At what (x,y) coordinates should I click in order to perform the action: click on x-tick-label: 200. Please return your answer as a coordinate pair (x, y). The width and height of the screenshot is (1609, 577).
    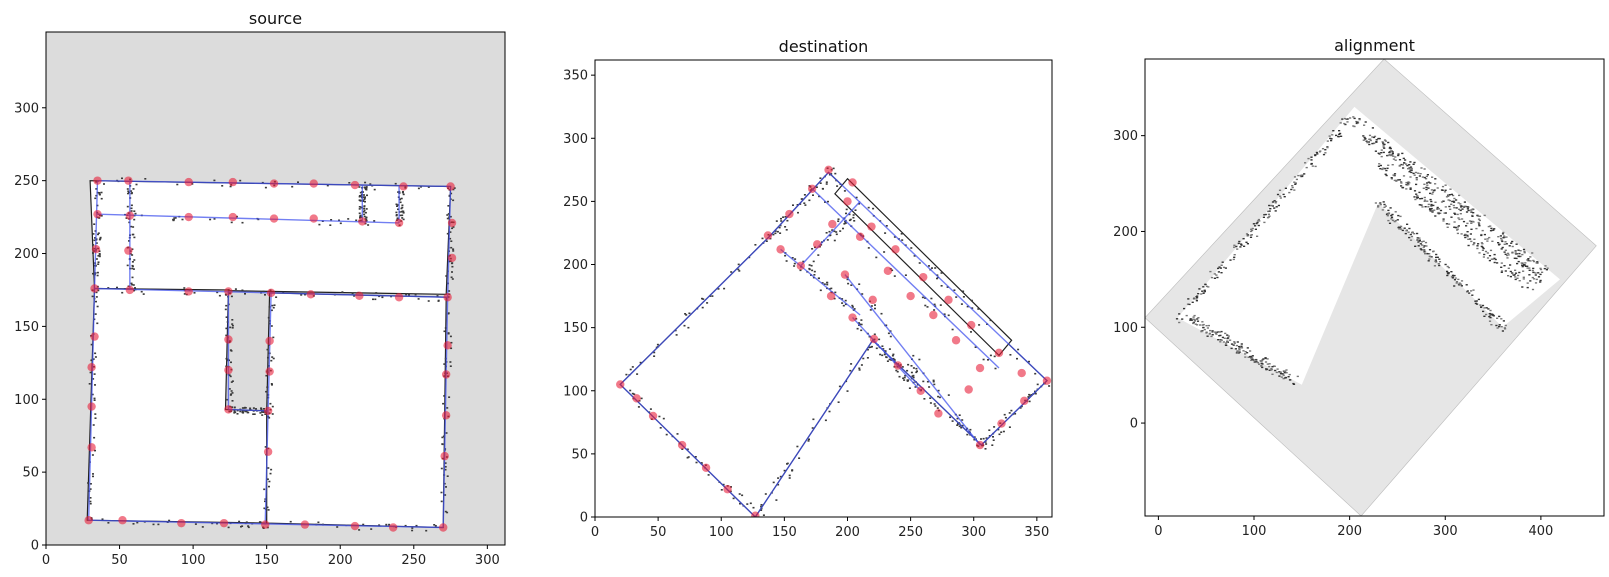
    Looking at the image, I should click on (1349, 531).